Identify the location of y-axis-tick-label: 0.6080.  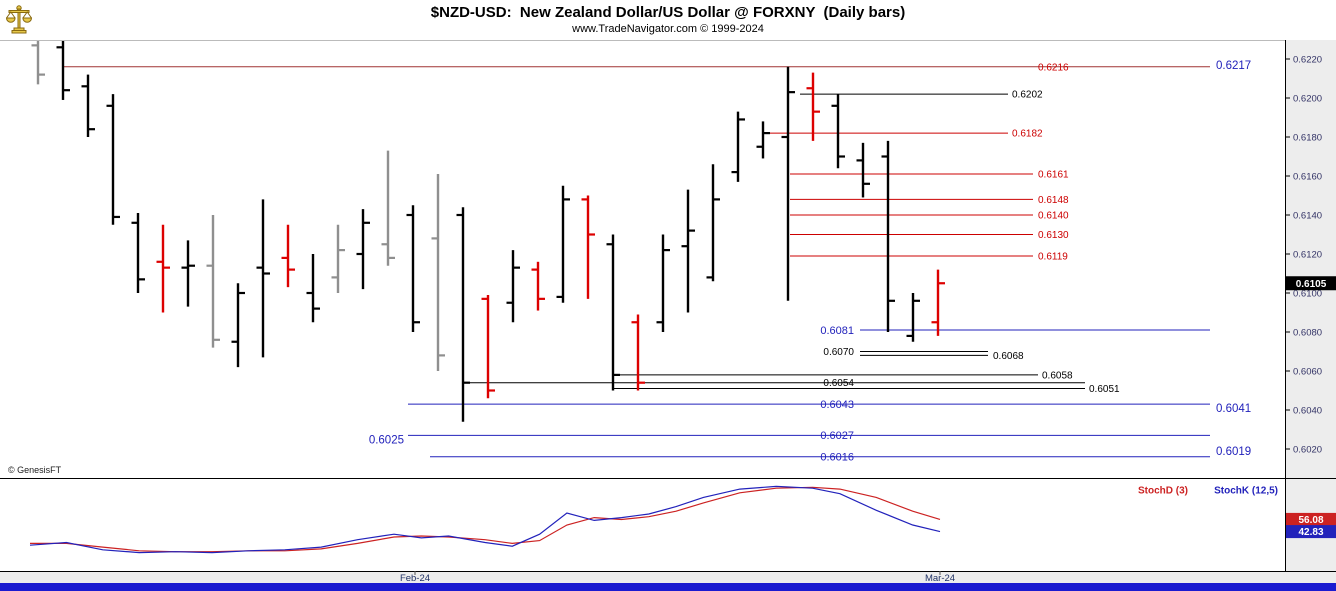
(1307, 332).